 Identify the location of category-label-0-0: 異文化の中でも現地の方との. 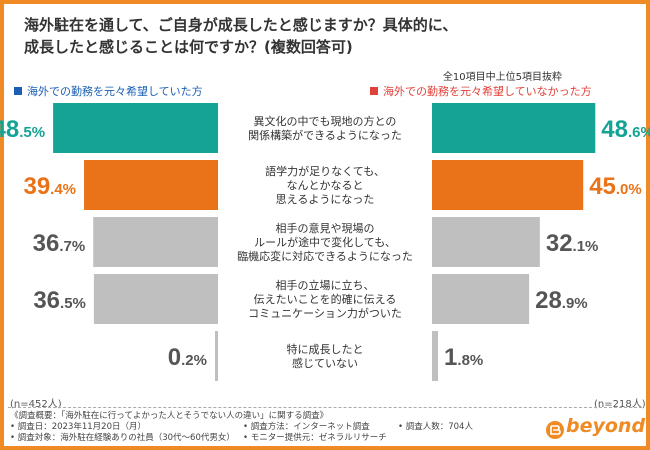
(325, 121).